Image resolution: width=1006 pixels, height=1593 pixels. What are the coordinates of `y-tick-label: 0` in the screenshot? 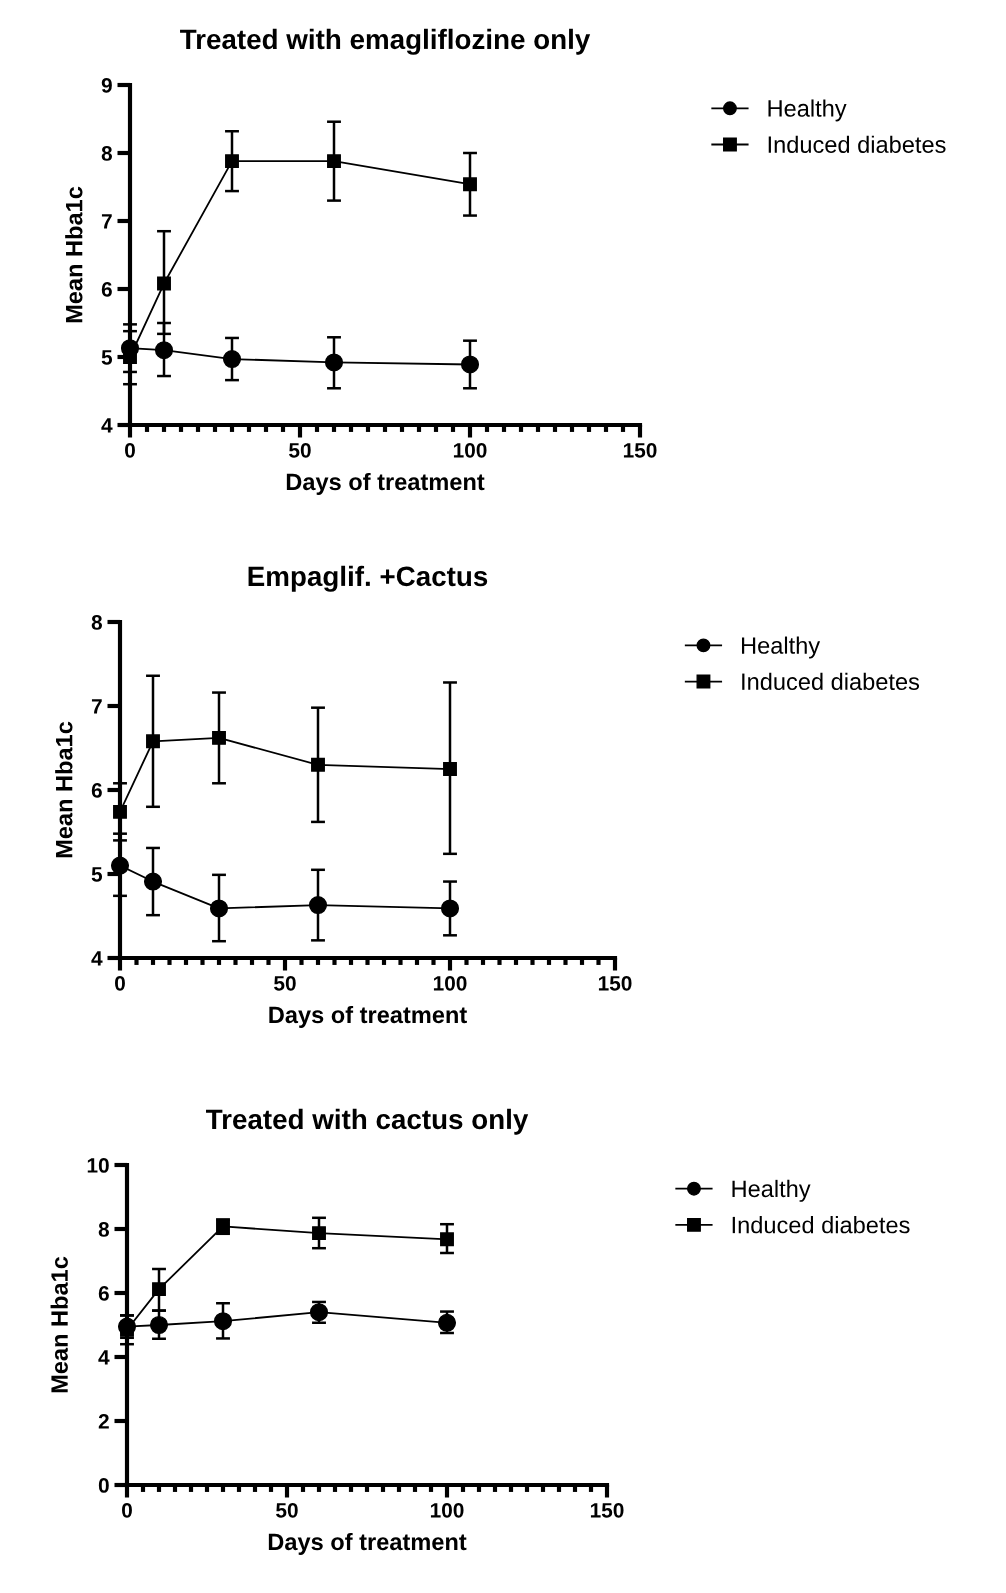 It's located at (103, 1485).